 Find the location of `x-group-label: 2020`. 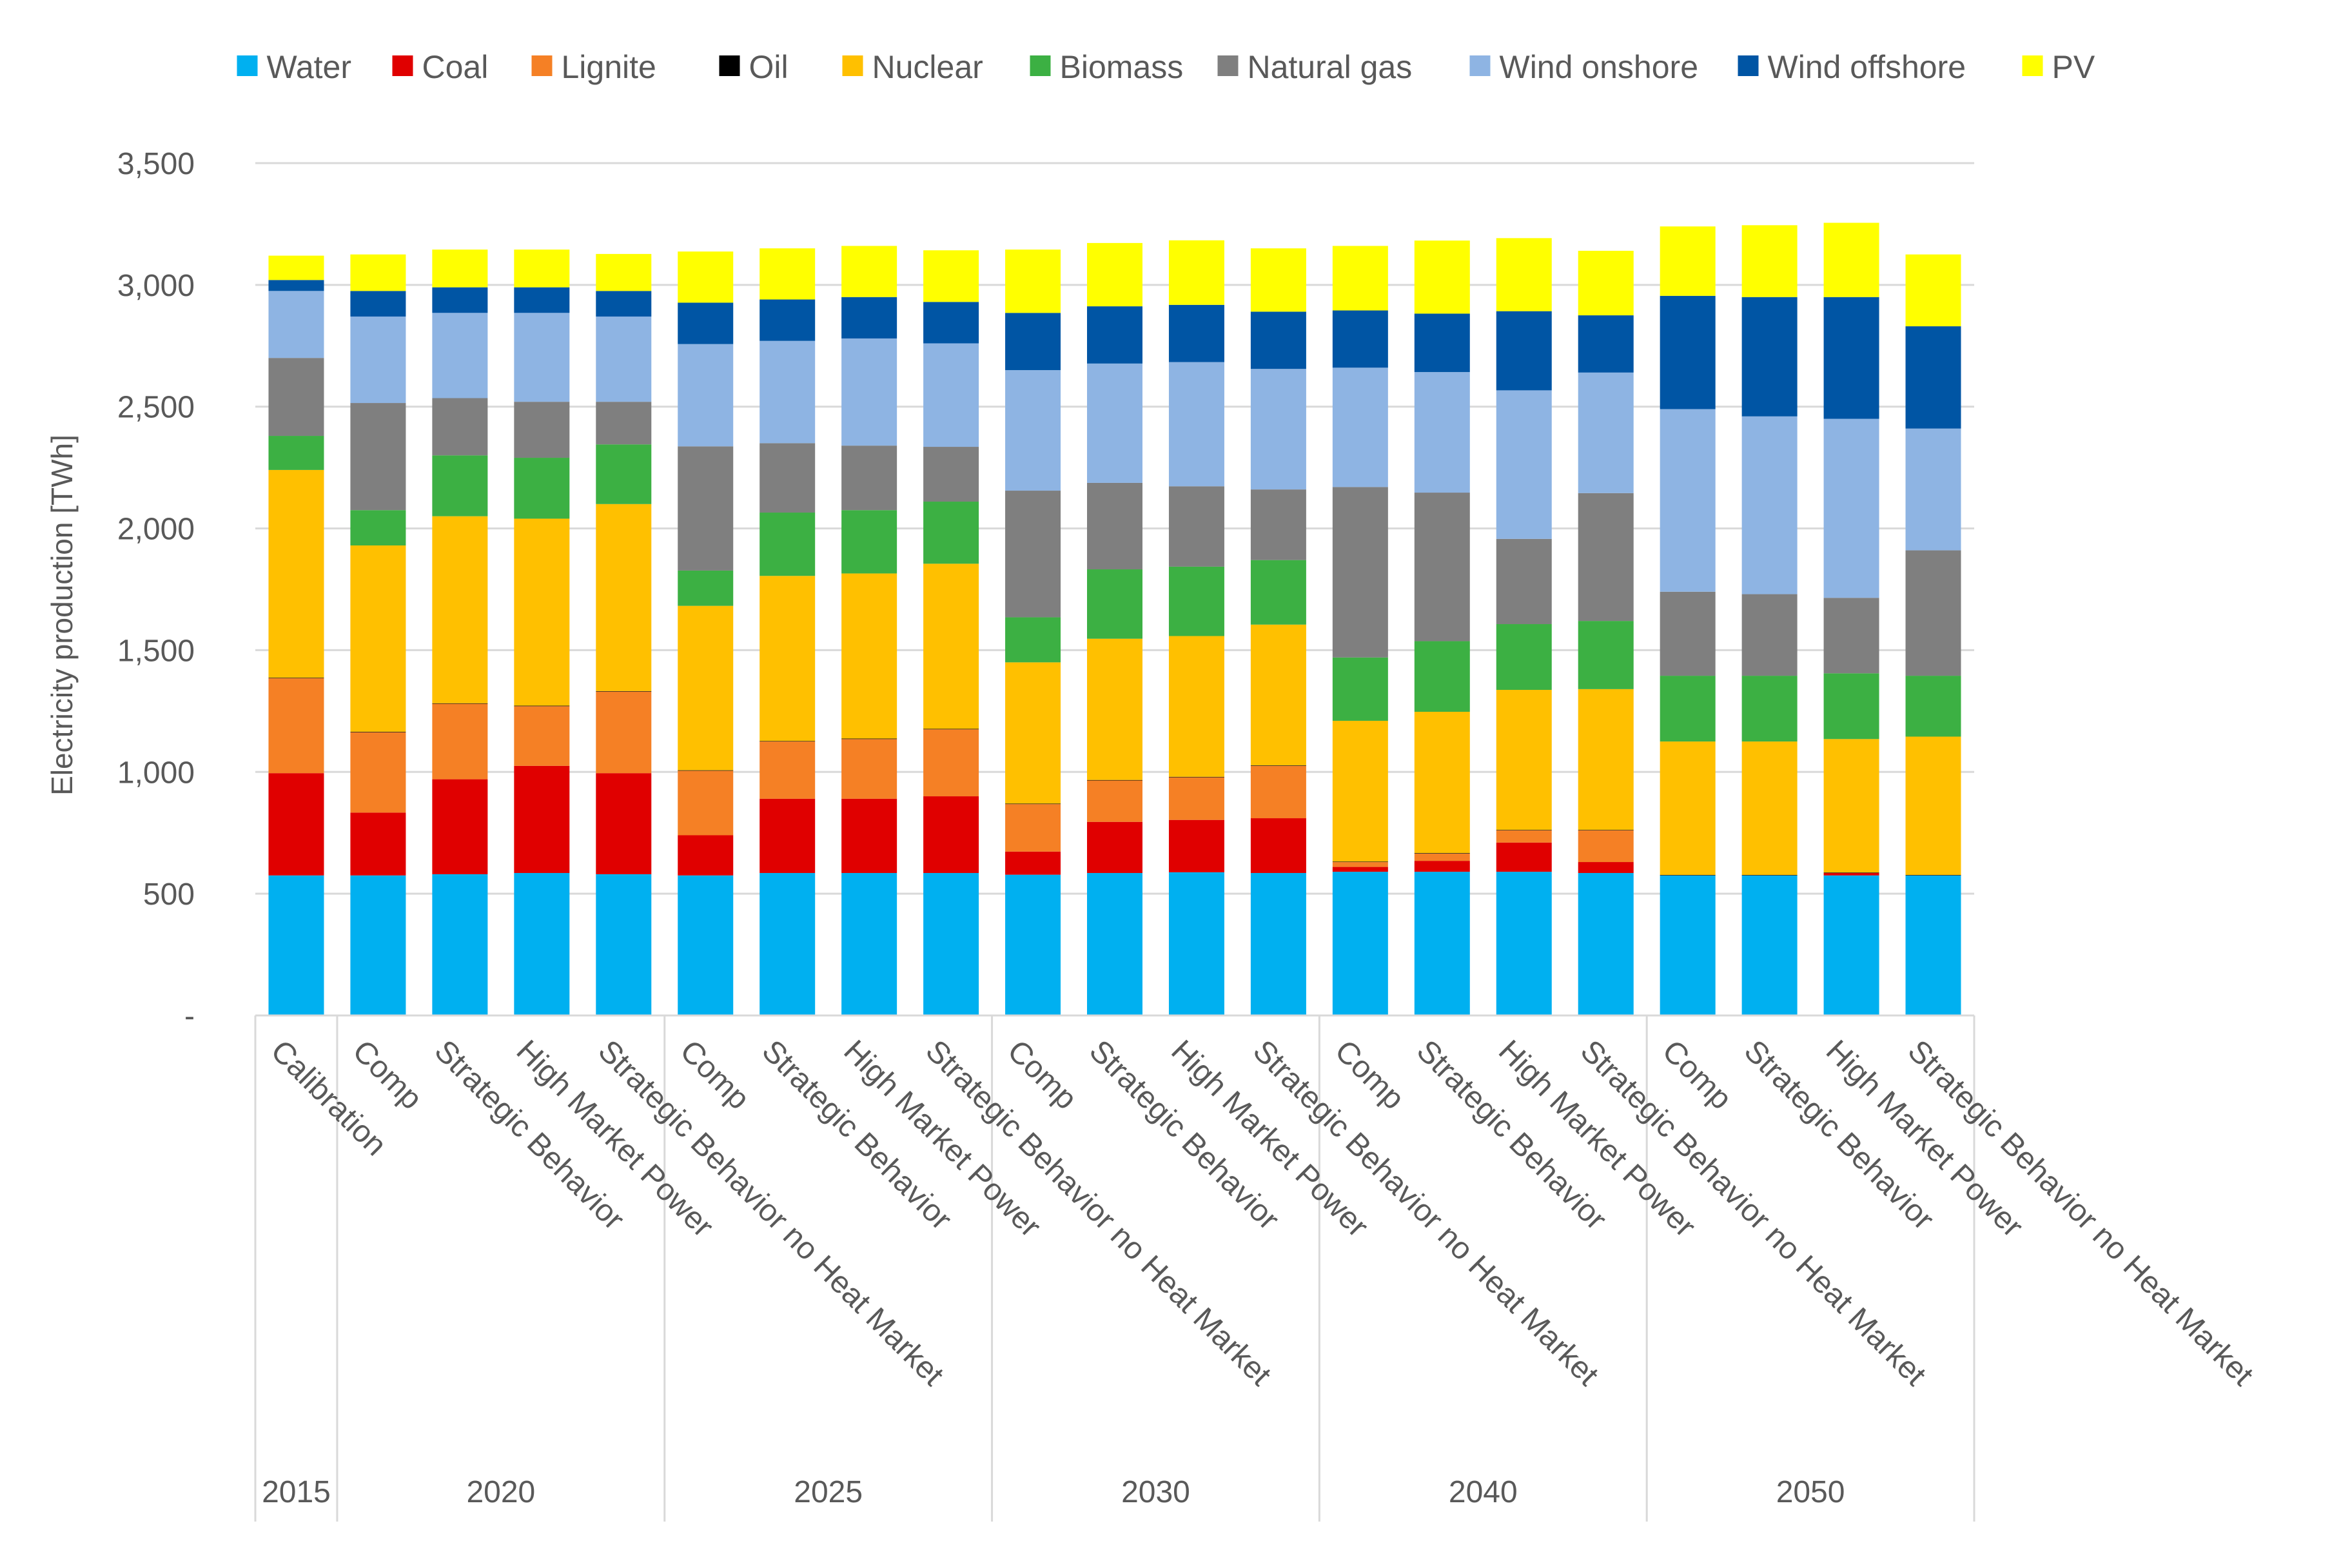

x-group-label: 2020 is located at coordinates (500, 1492).